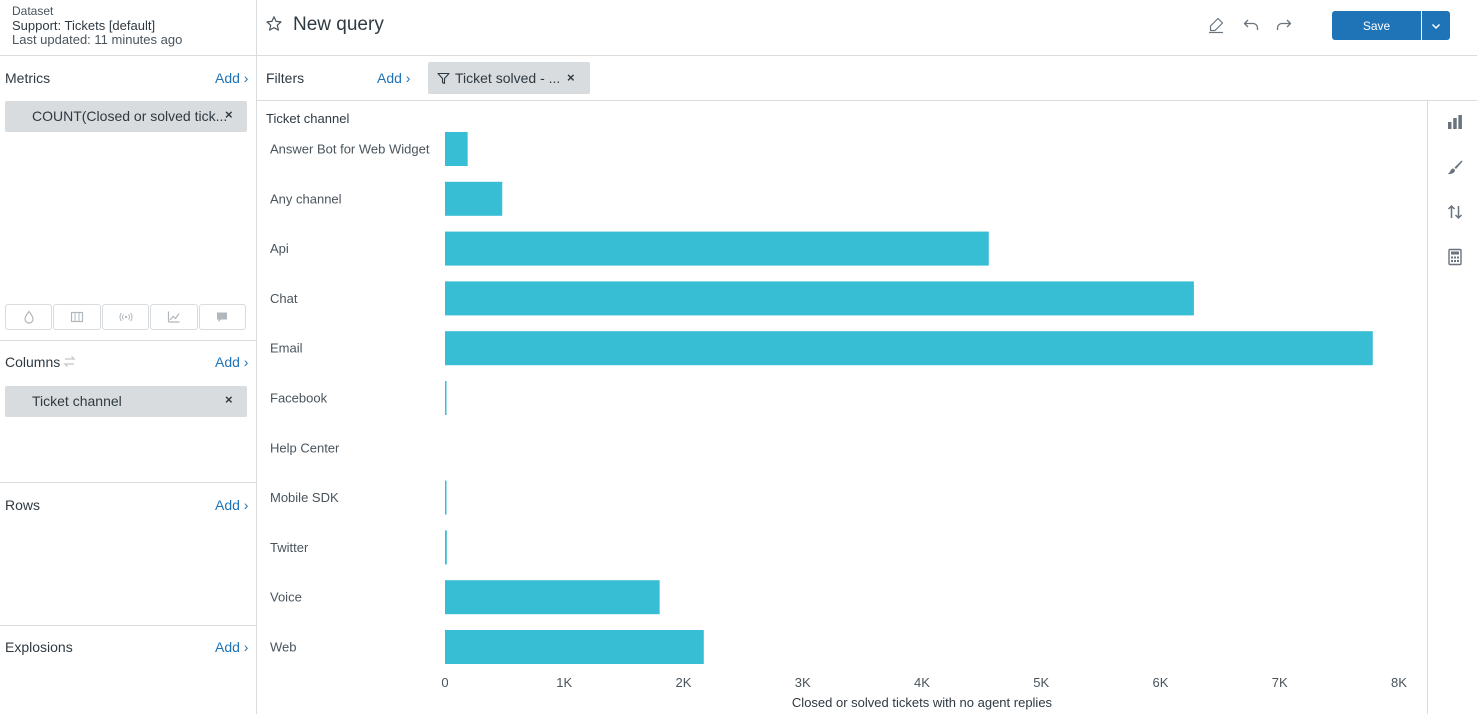 This screenshot has height=714, width=1477. What do you see at coordinates (444, 682) in the screenshot?
I see `x-tick-label: 0` at bounding box center [444, 682].